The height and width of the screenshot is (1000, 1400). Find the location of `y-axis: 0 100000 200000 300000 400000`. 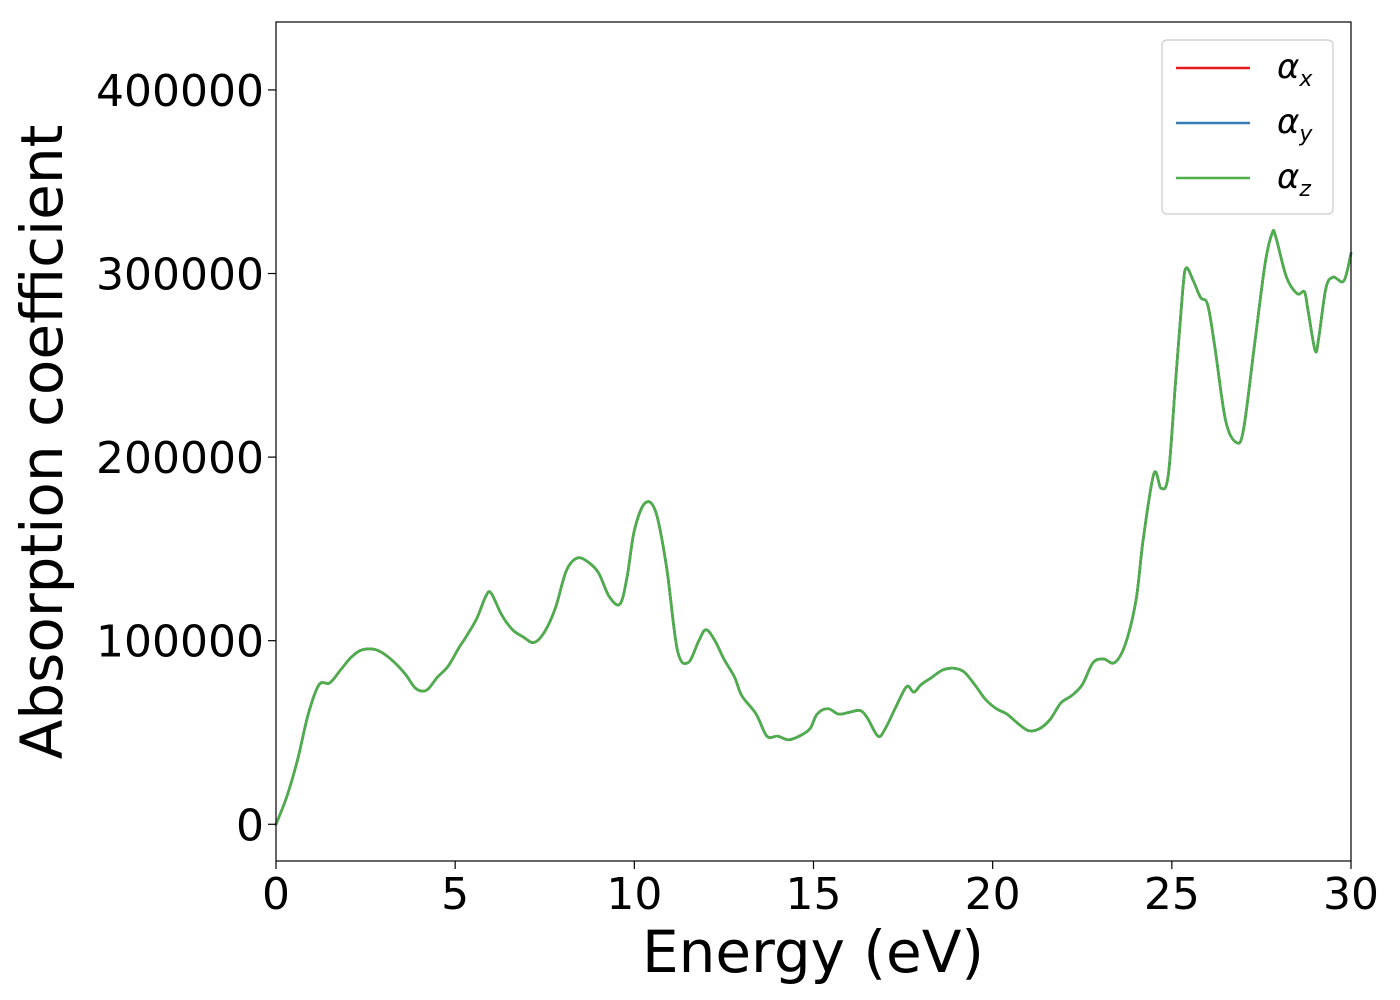

y-axis: 0 100000 200000 300000 400000 is located at coordinates (186, 458).